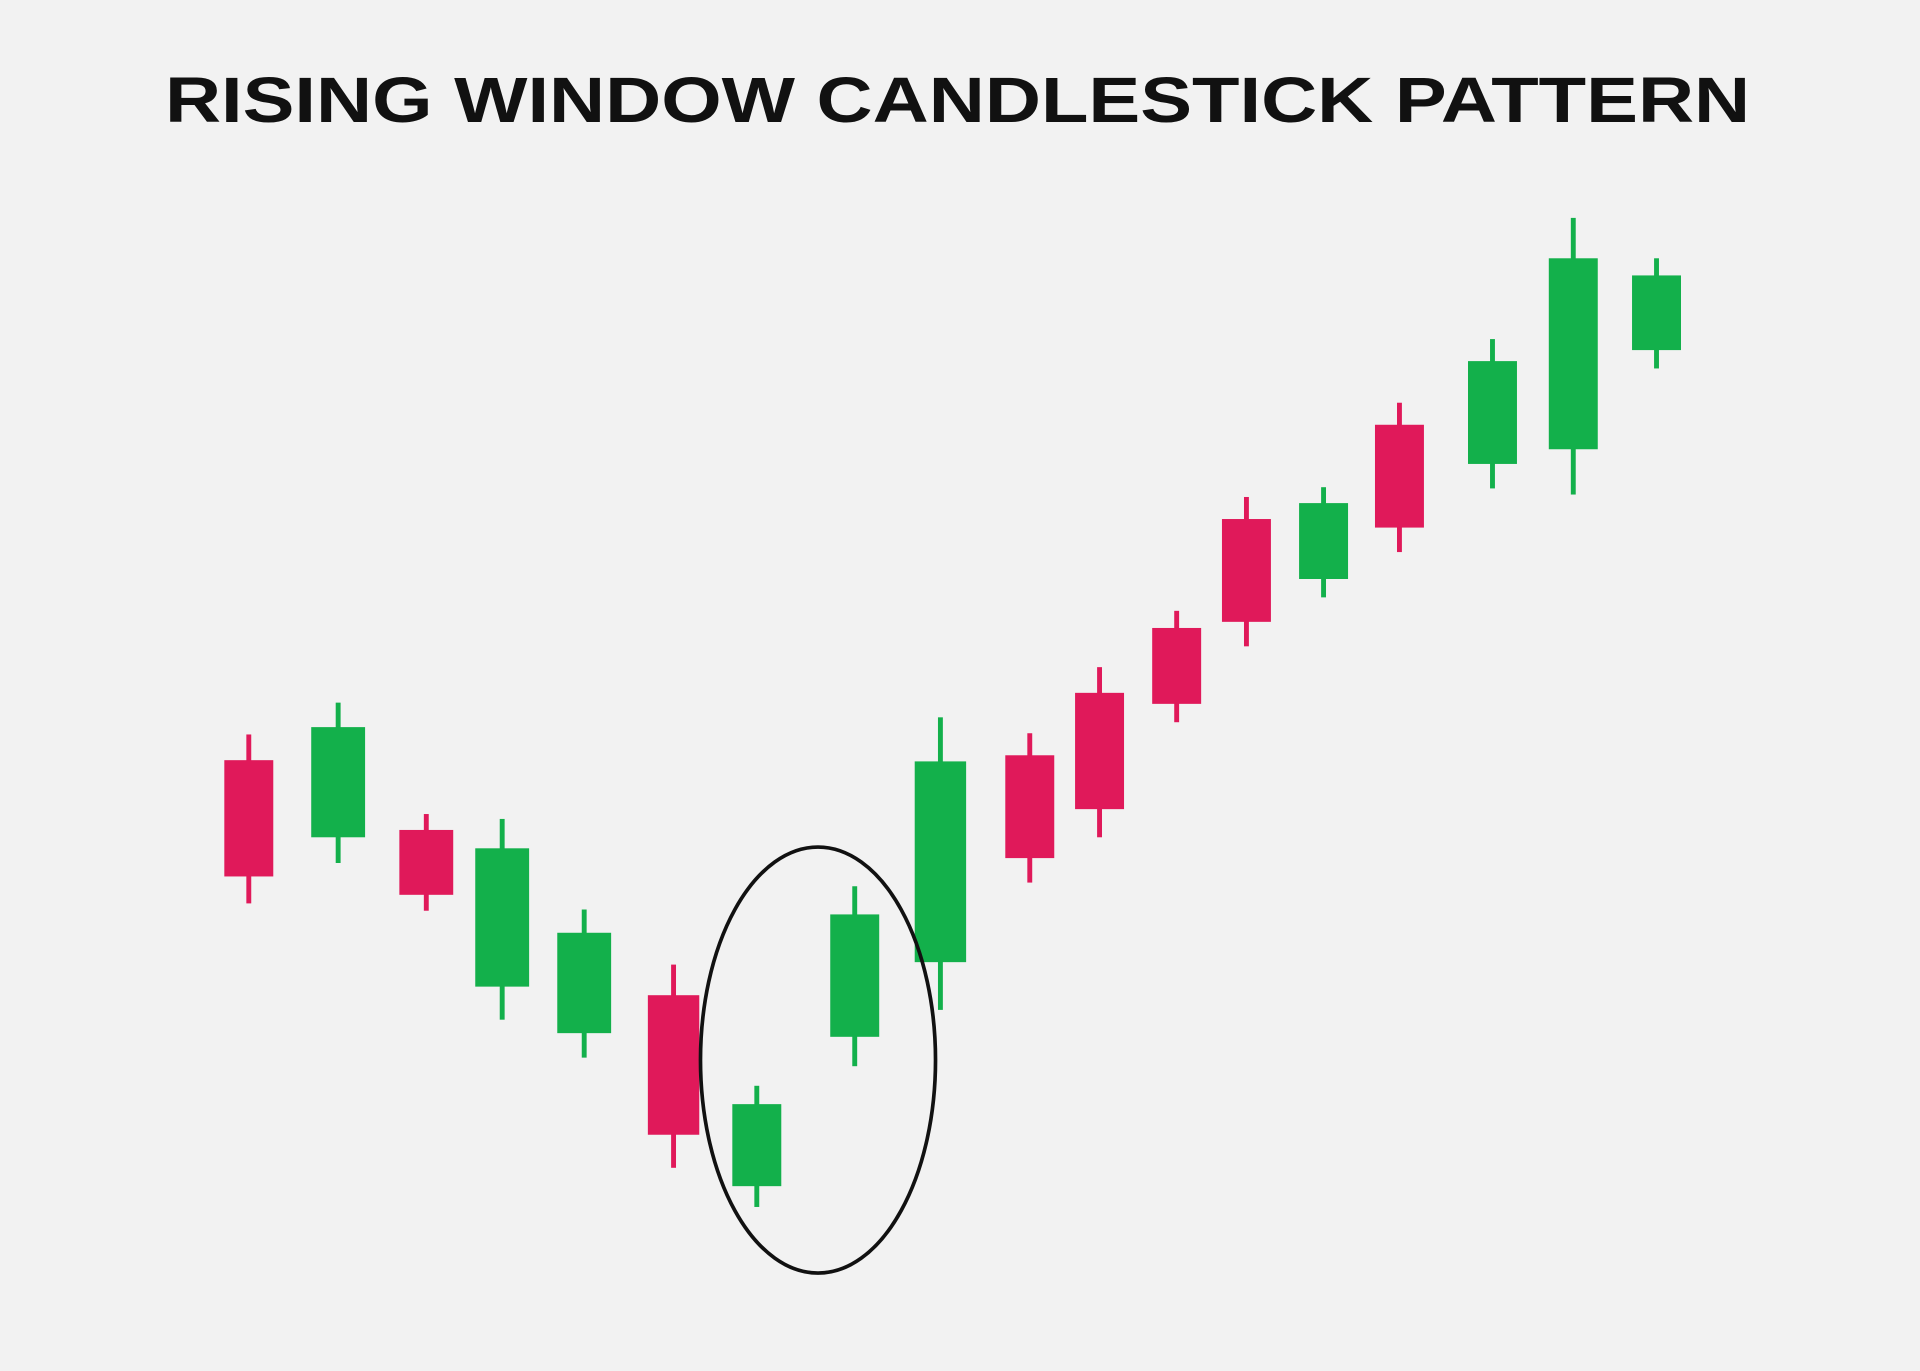 This screenshot has width=1920, height=1371. I want to click on chart-title: RISING WINDOW CANDLESTICK PATTERN, so click(957, 100).